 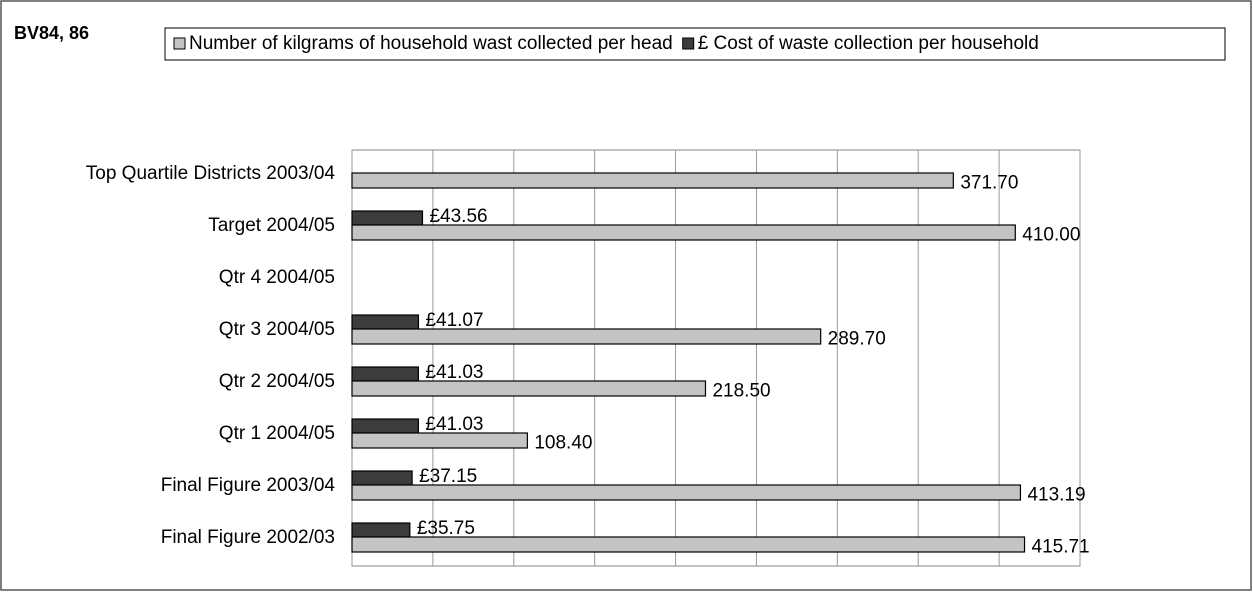 I want to click on category-label: Top Quartile Districts 2003/04, so click(x=211, y=173).